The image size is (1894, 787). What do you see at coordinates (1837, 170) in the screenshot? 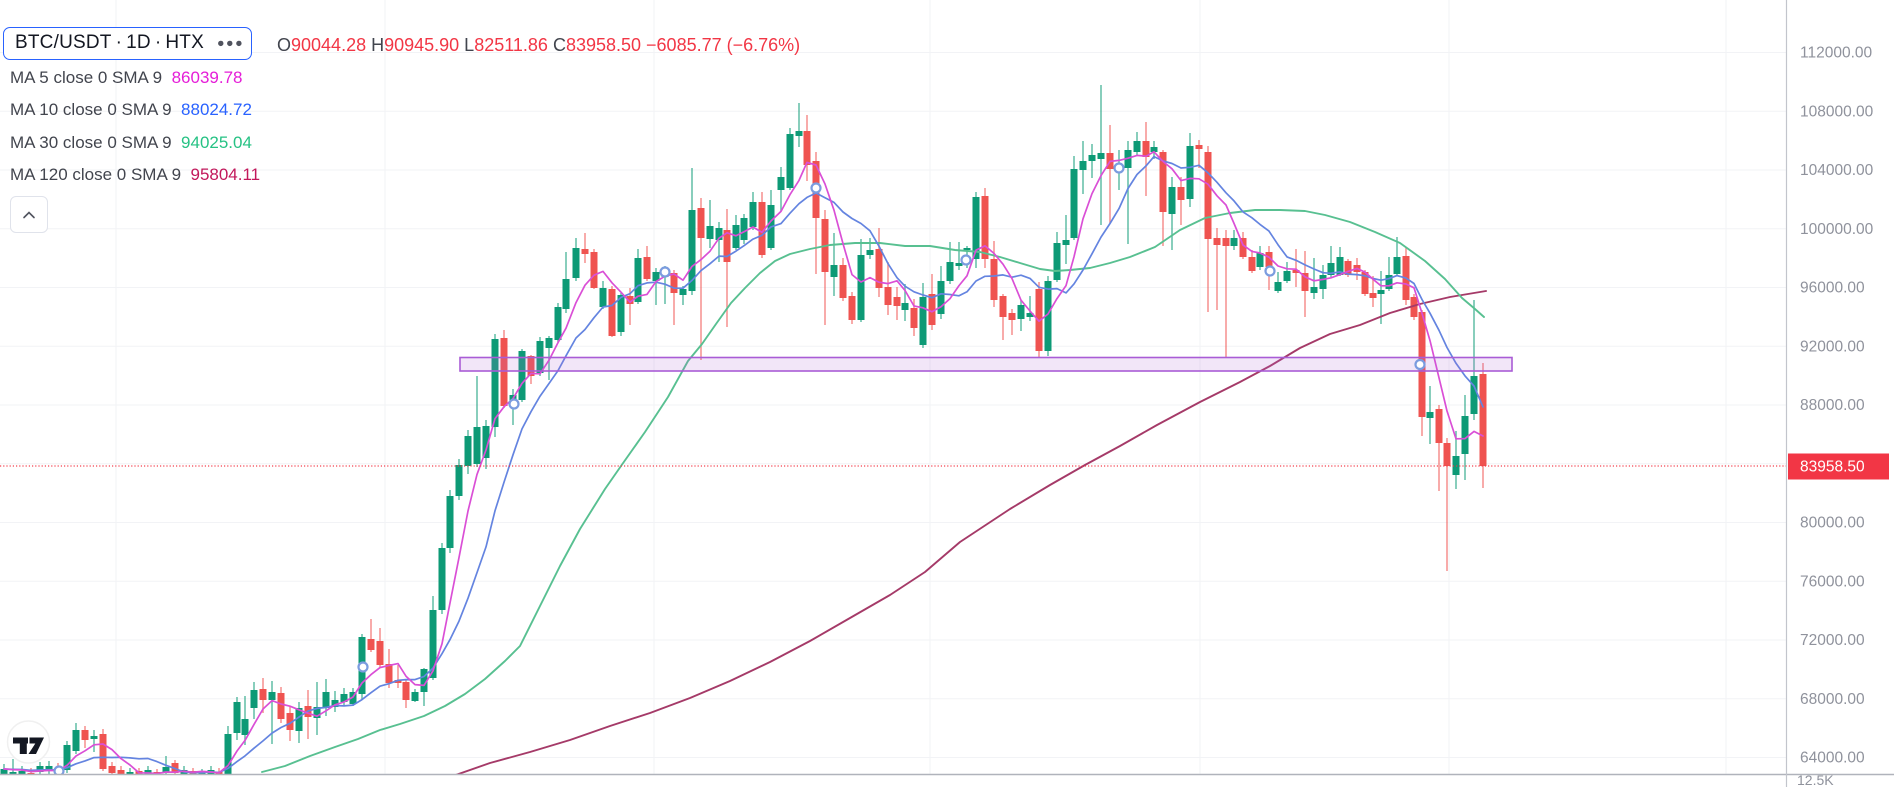
I see `svg-text: 104000.00` at bounding box center [1837, 170].